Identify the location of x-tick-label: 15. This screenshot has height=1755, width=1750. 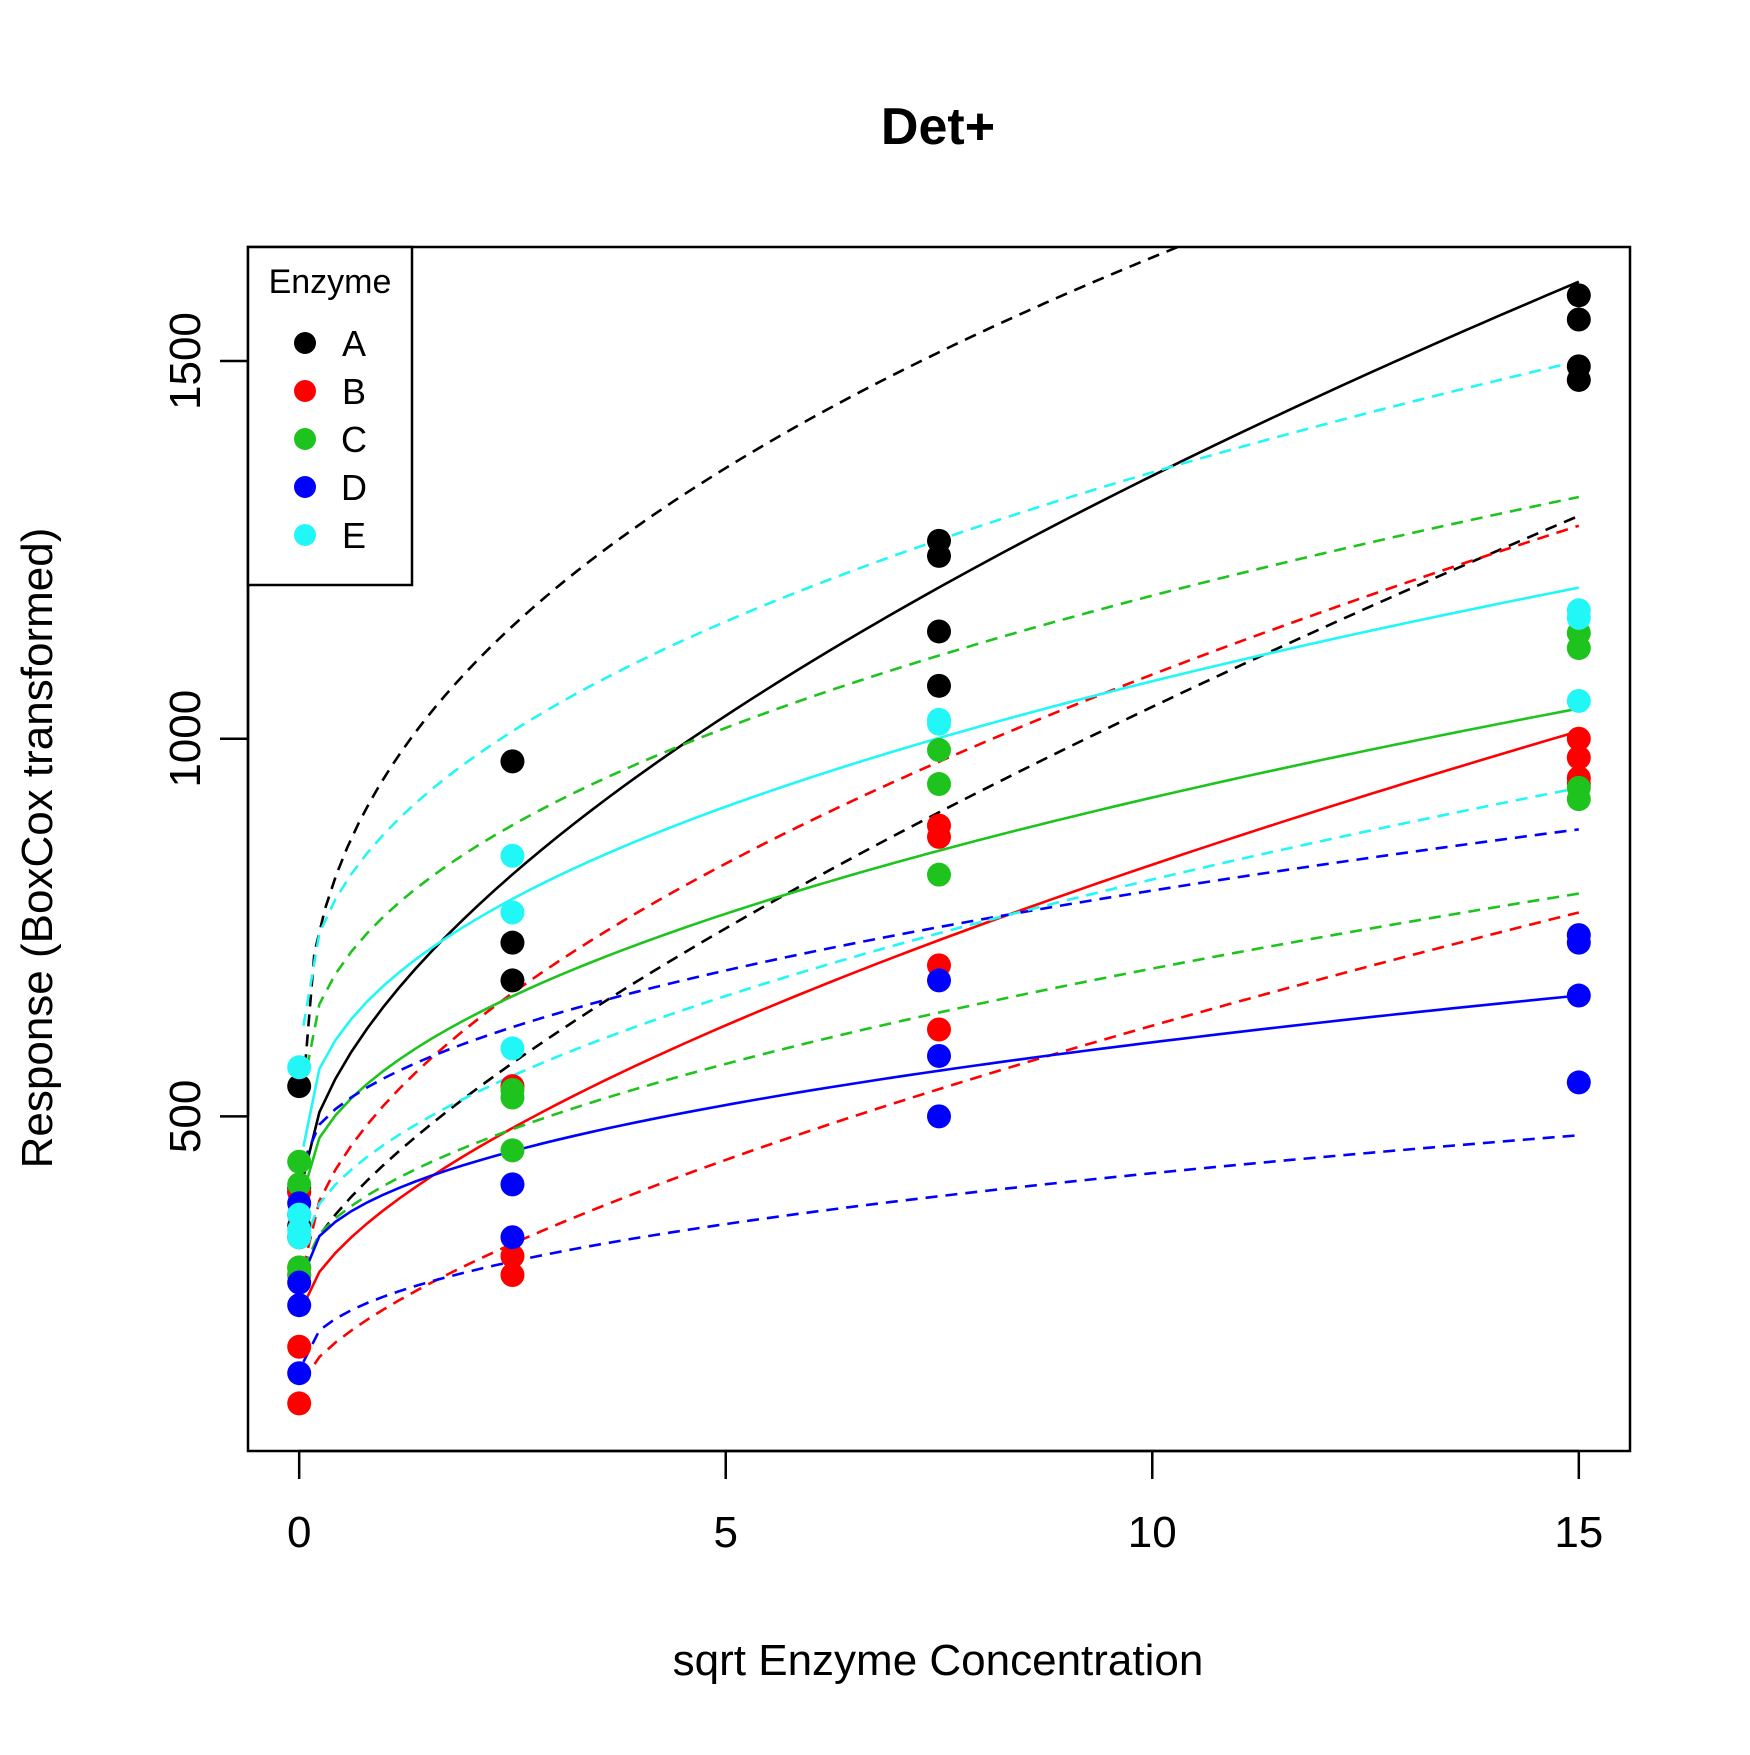
(1578, 1532).